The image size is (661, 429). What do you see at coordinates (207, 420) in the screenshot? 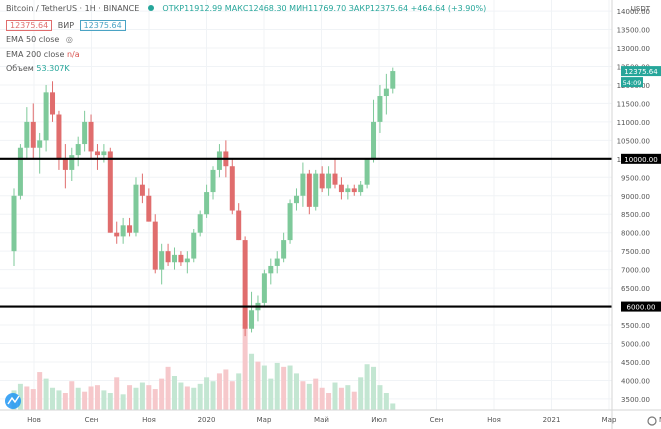
I see `x-tick-label: 2020` at bounding box center [207, 420].